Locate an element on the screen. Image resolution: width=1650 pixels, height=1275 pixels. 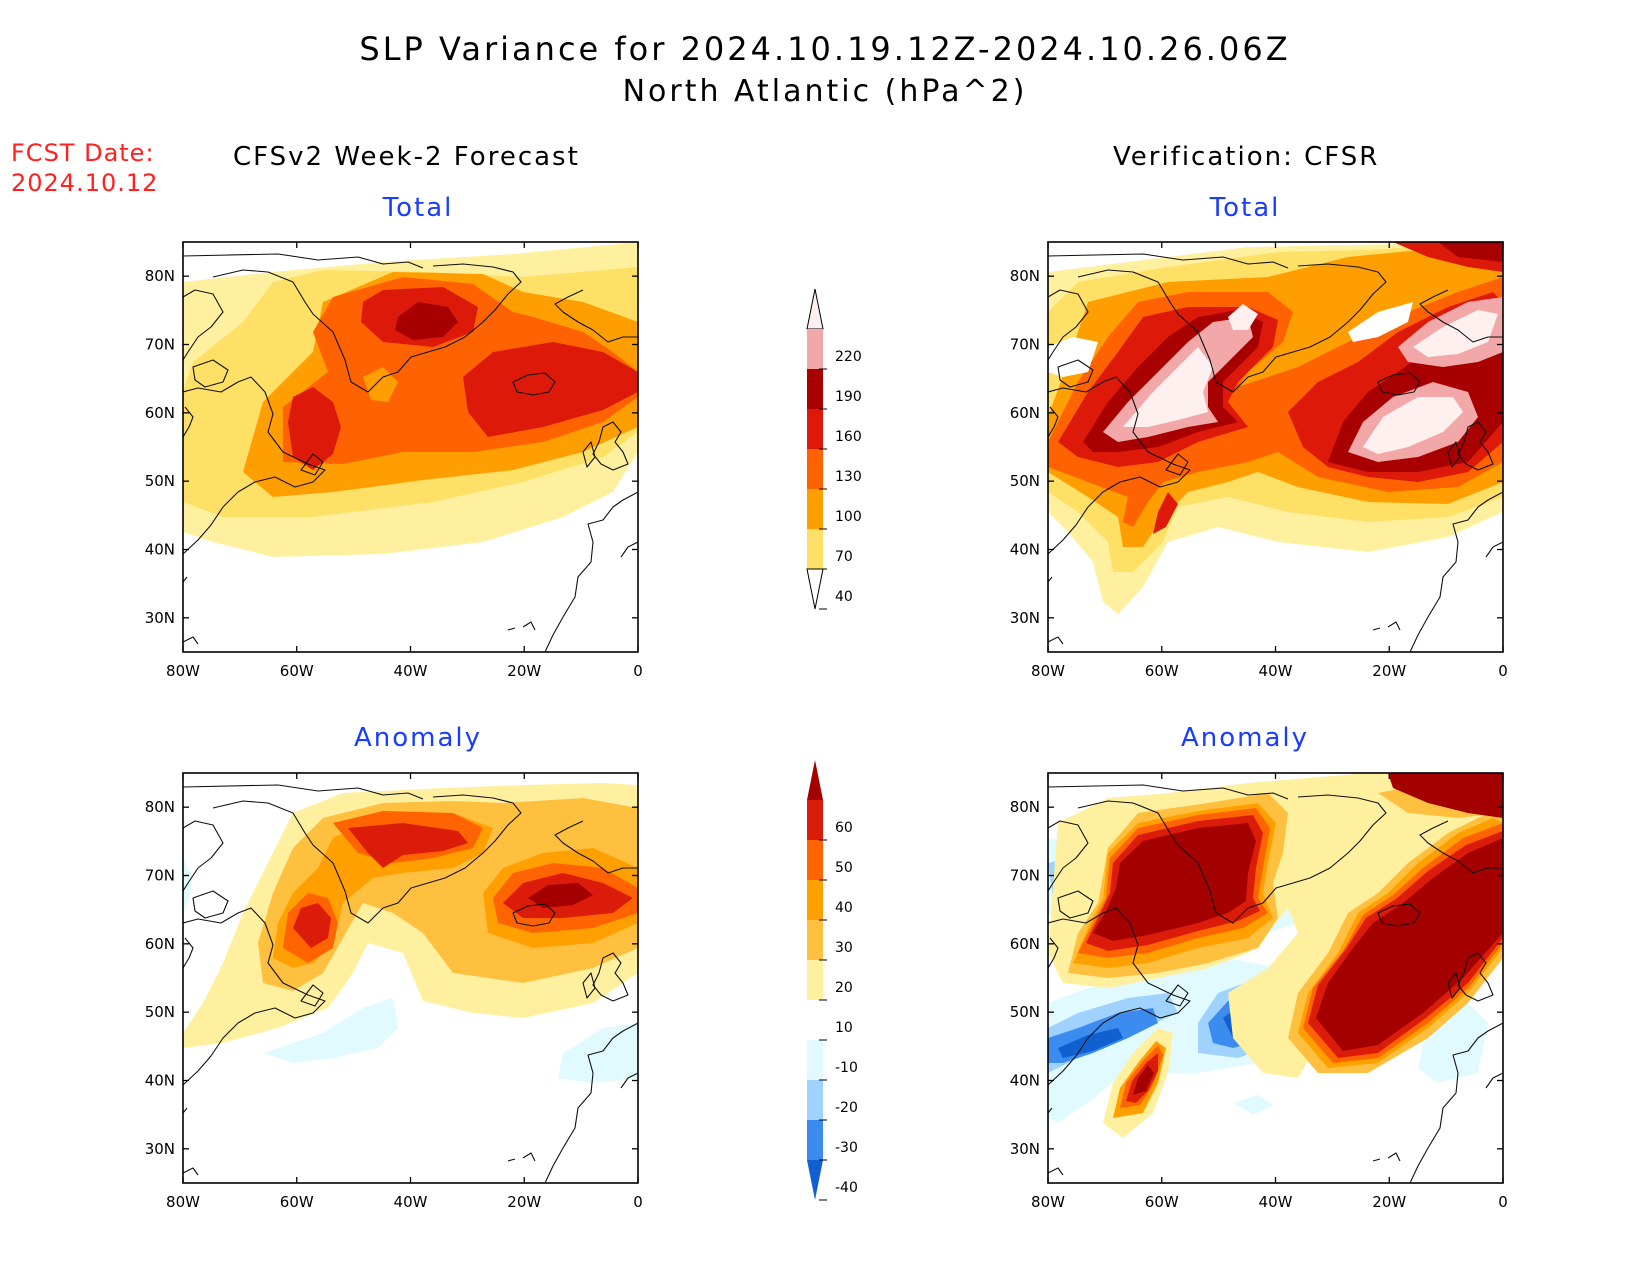
map-verif-total is located at coordinates (1275, 447).